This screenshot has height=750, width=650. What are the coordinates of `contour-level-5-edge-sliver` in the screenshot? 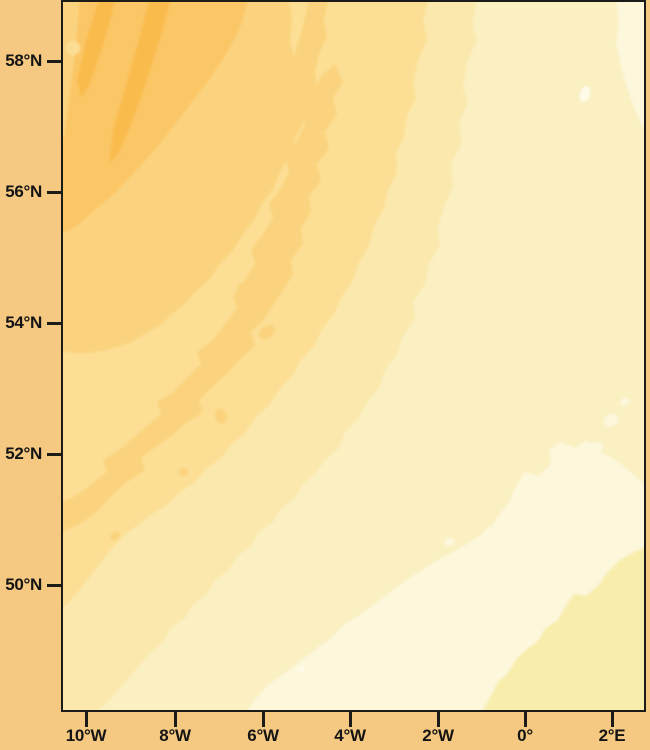 It's located at (71, 72).